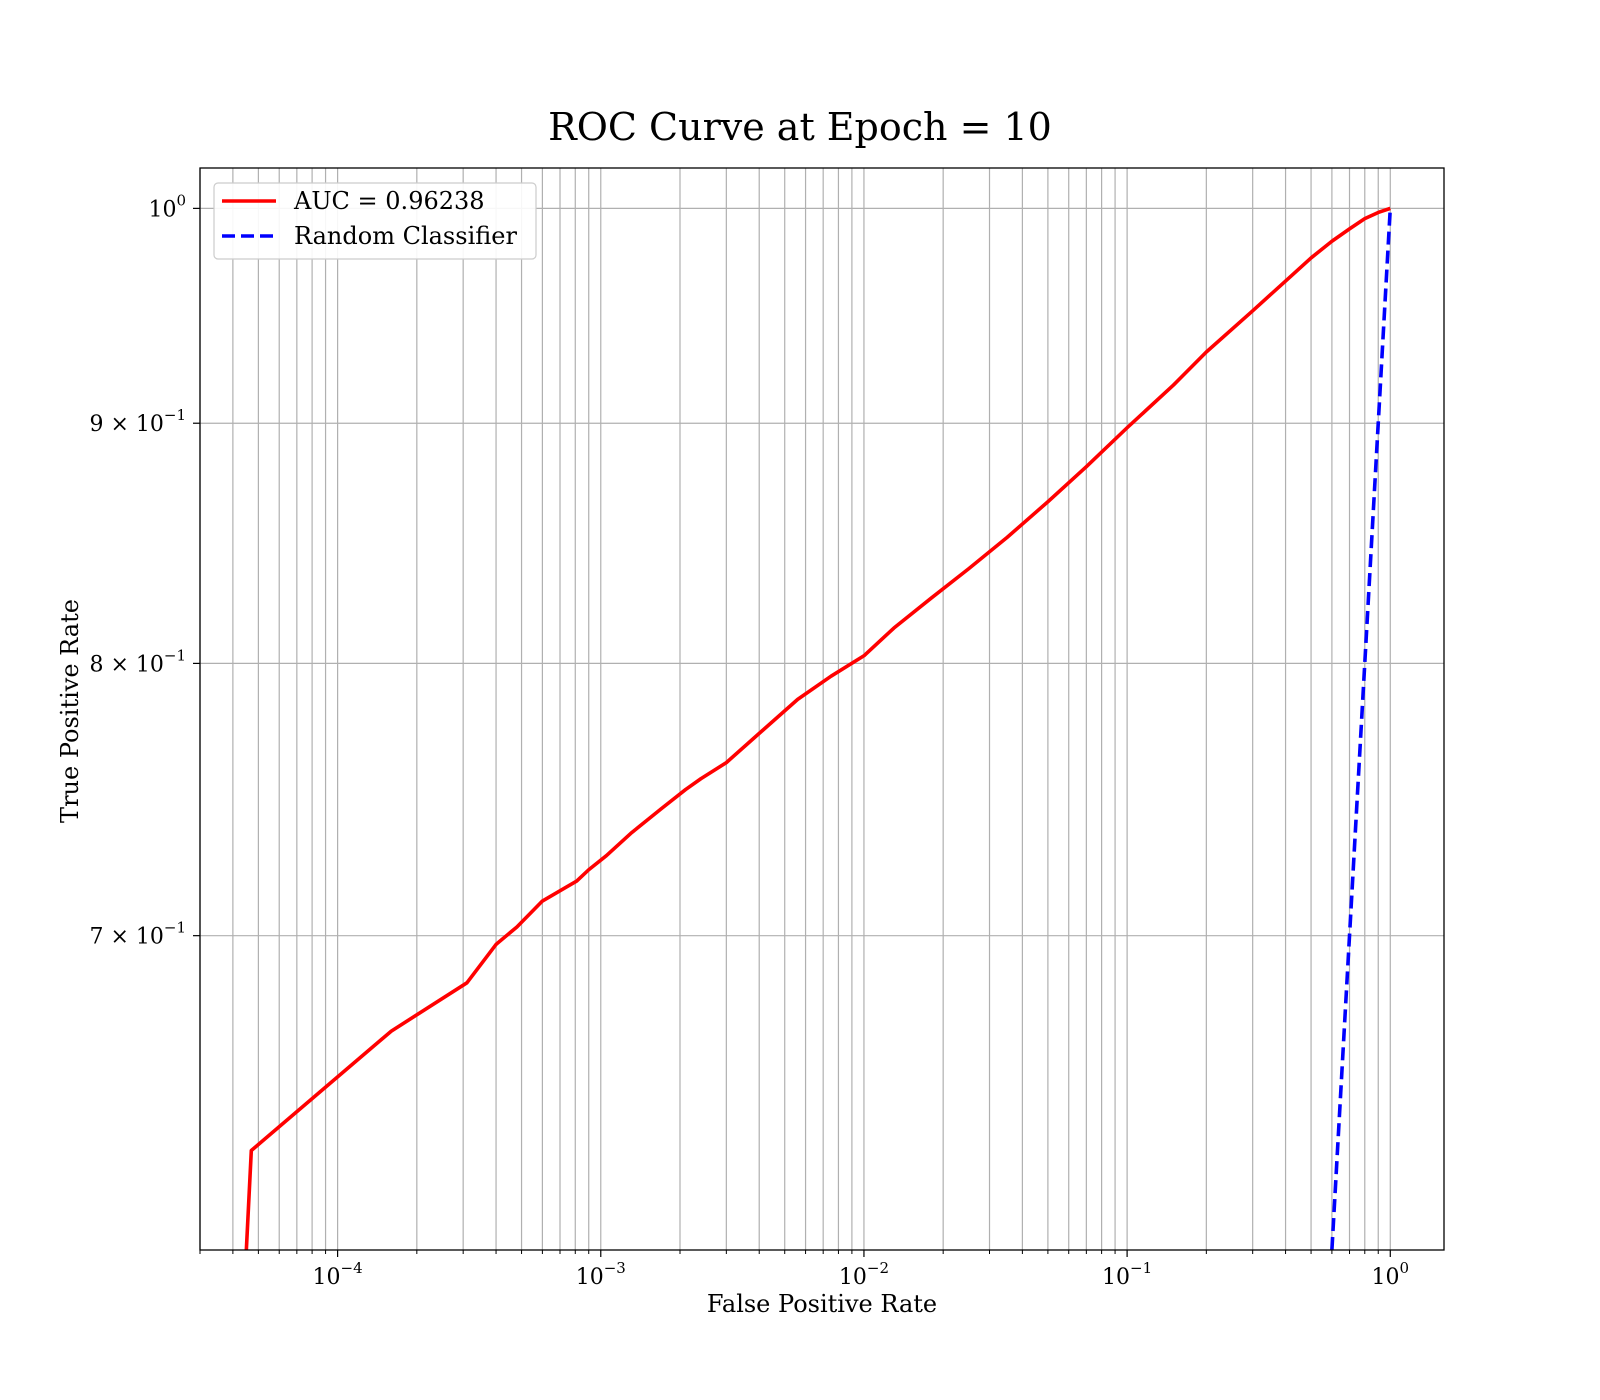 The height and width of the screenshot is (1400, 1600). What do you see at coordinates (137, 661) in the screenshot?
I see `y-tick-label: 8 × 10⁻¹` at bounding box center [137, 661].